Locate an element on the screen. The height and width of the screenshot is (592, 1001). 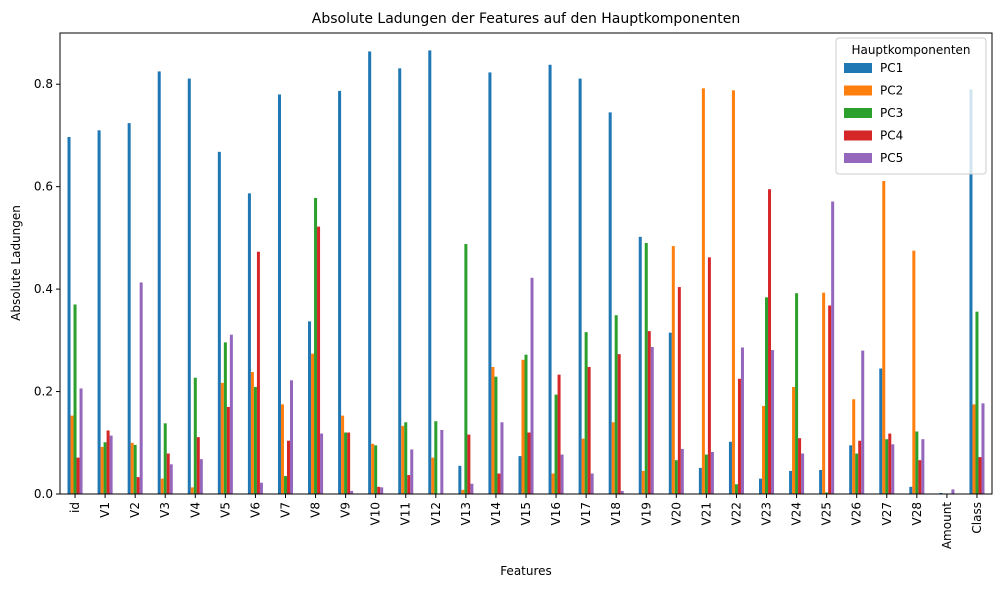
bar-pc3-v9 is located at coordinates (346, 463).